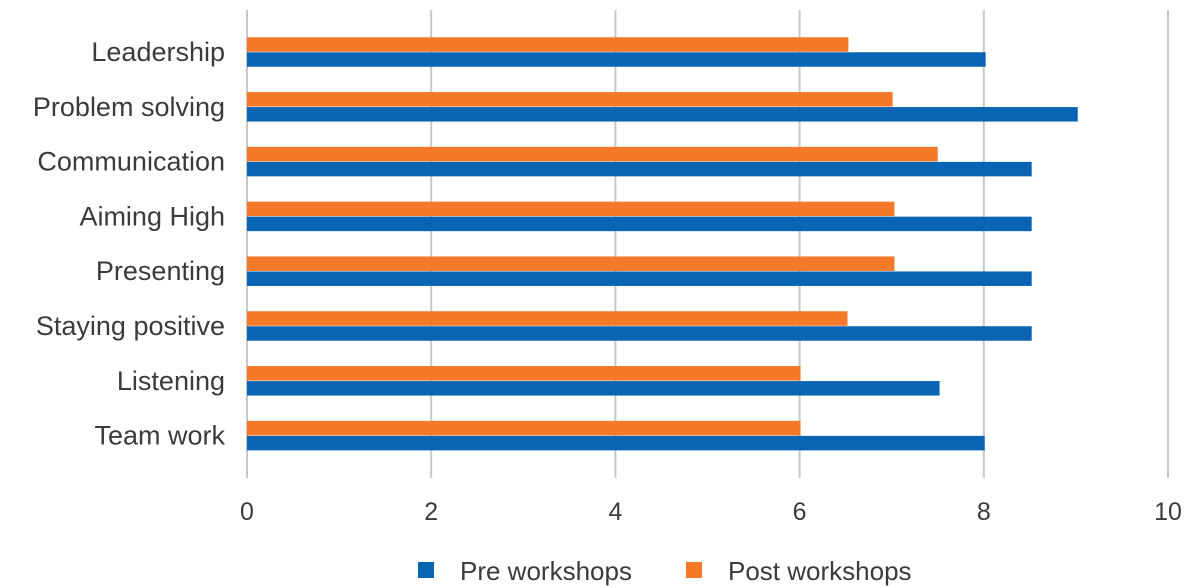 This screenshot has width=1189, height=588. What do you see at coordinates (711, 512) in the screenshot?
I see `x-axis-tick-labels: 0 2 4 6 8 10` at bounding box center [711, 512].